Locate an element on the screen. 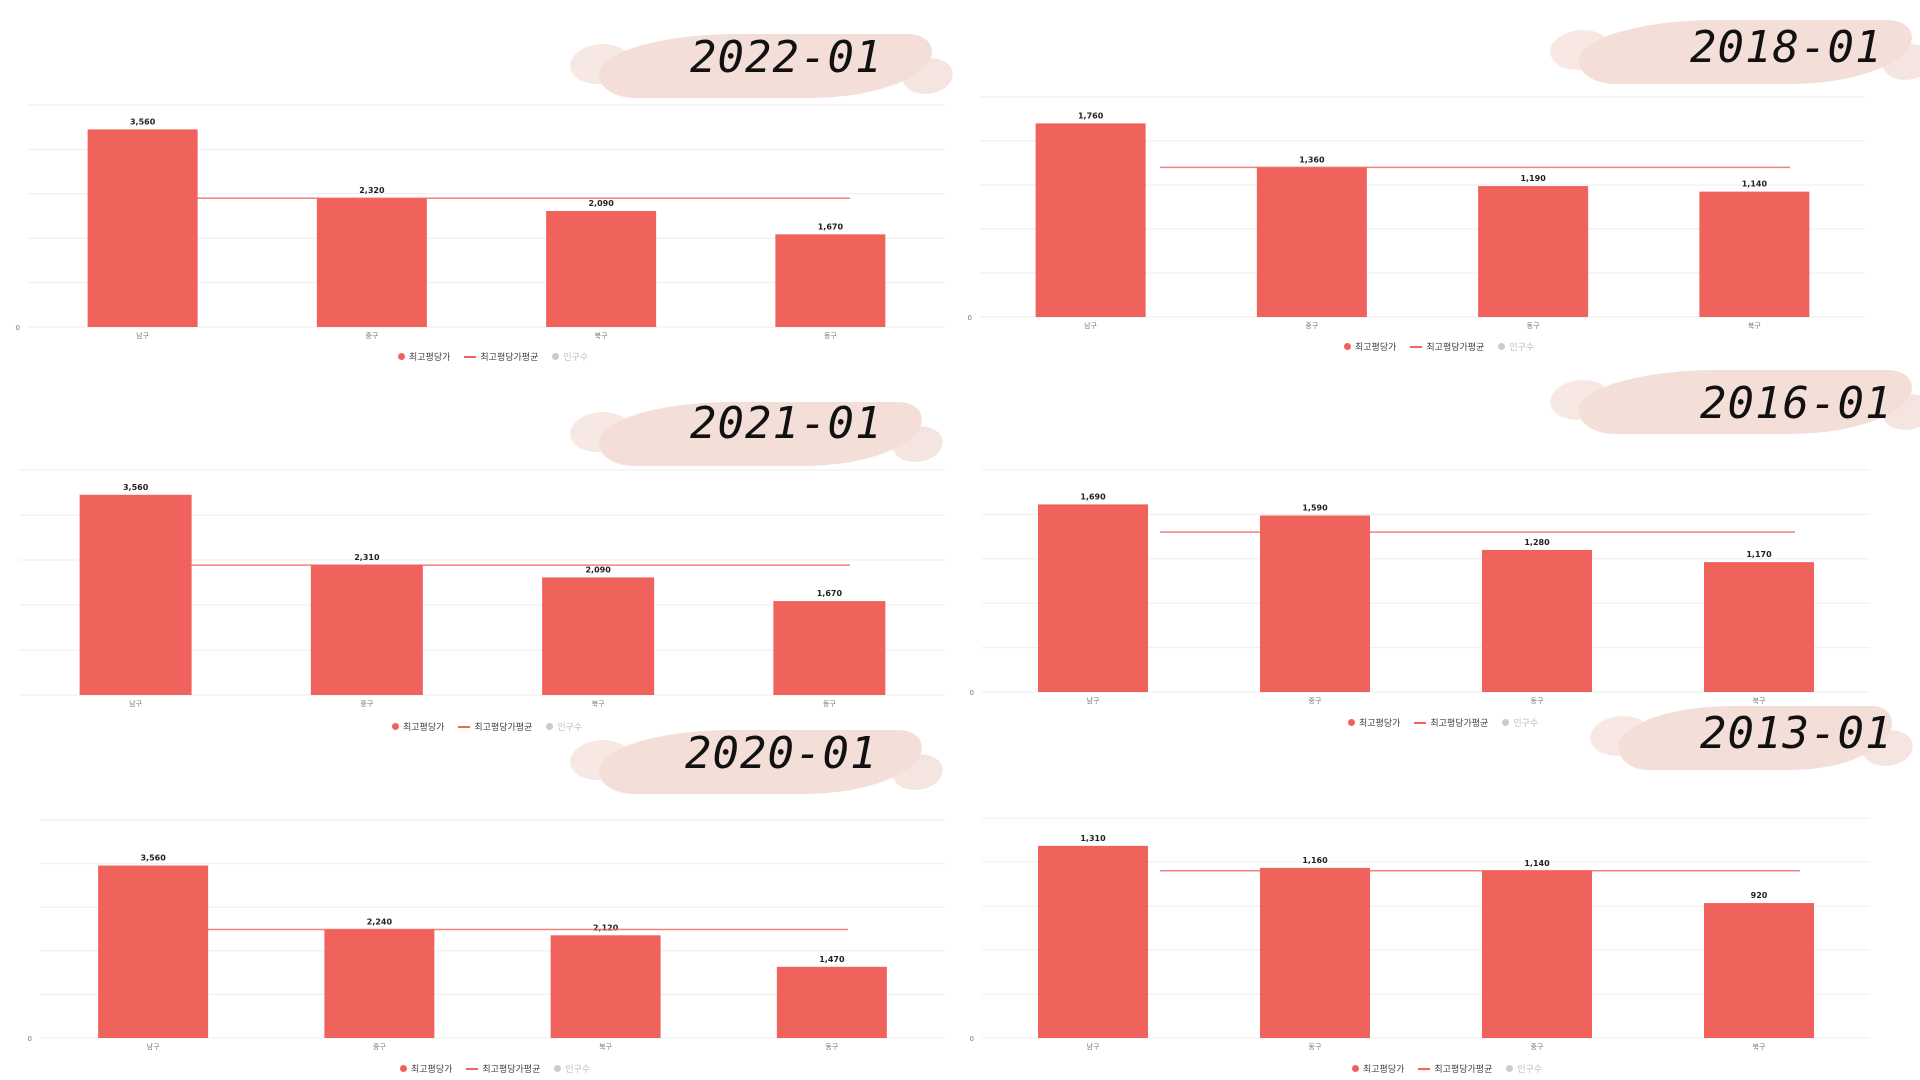 This screenshot has width=1920, height=1080. data-label: 1,690 is located at coordinates (1093, 496).